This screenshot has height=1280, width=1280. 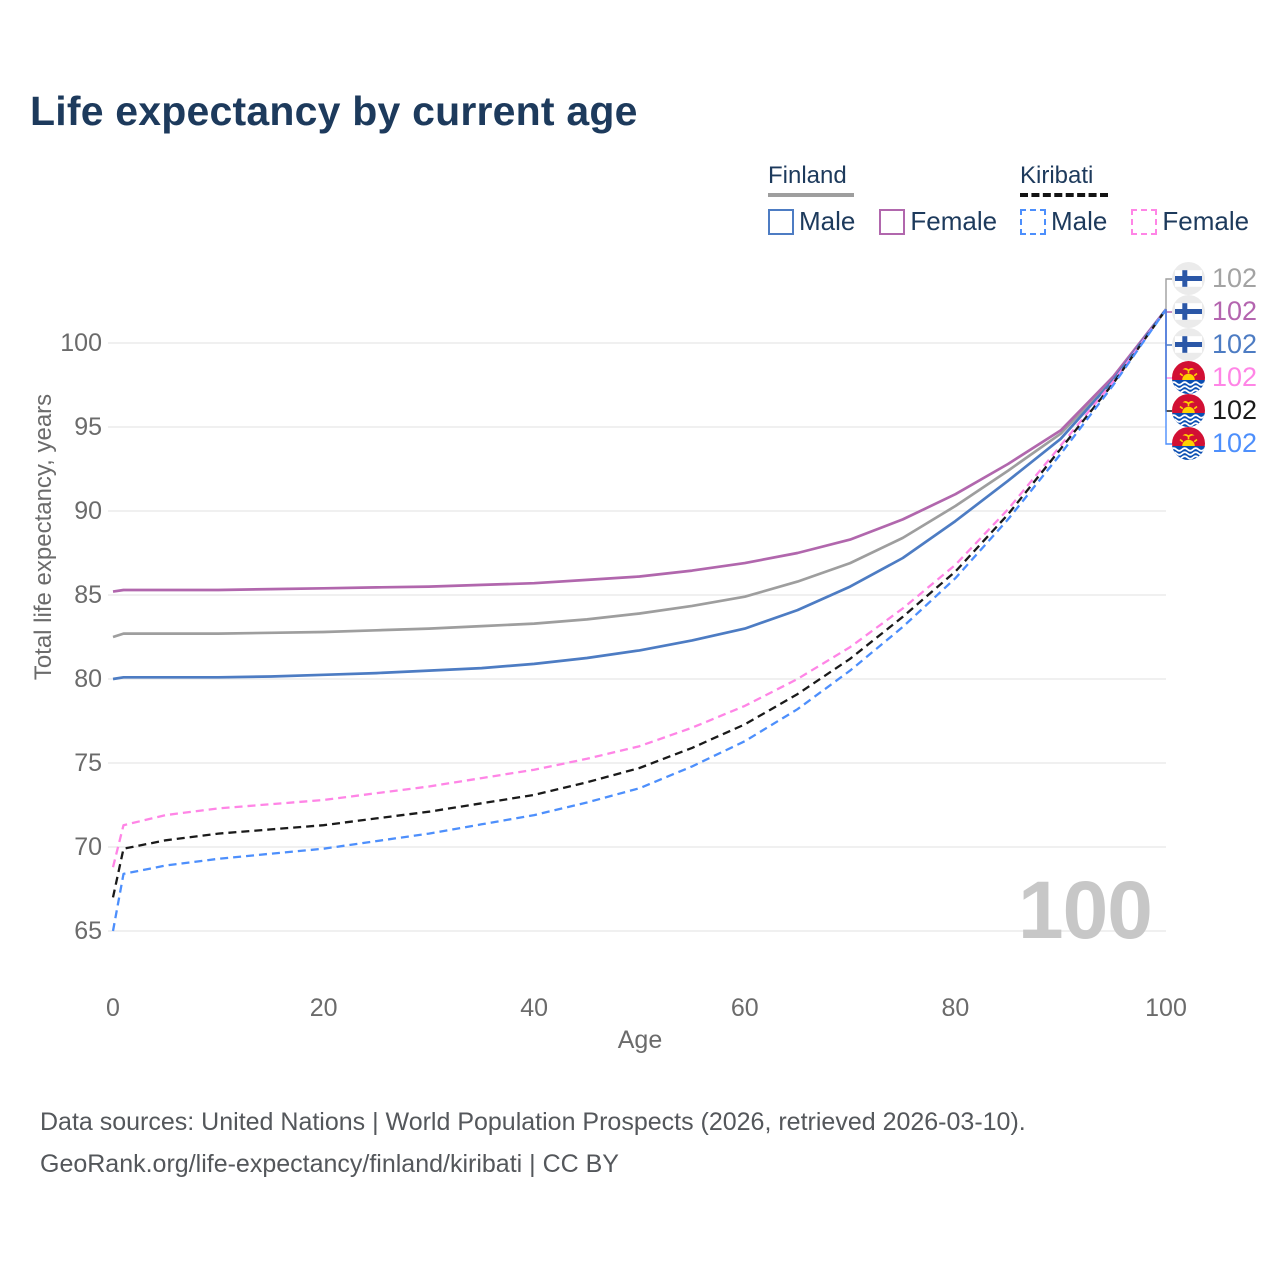 What do you see at coordinates (81, 343) in the screenshot?
I see `y-tick-label: 100` at bounding box center [81, 343].